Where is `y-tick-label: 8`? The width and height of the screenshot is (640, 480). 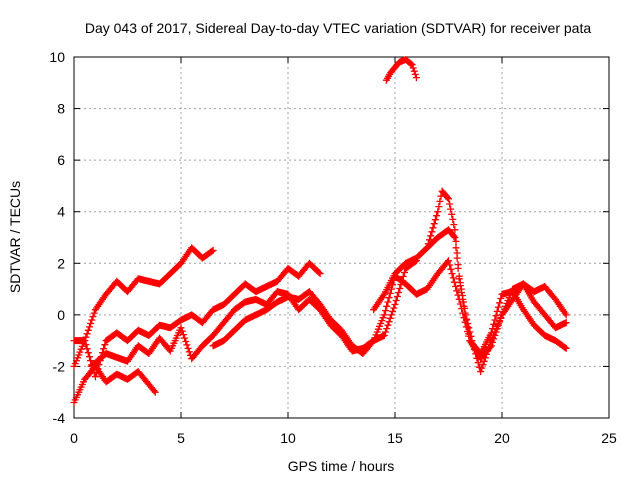
y-tick-label: 8 is located at coordinates (61, 109).